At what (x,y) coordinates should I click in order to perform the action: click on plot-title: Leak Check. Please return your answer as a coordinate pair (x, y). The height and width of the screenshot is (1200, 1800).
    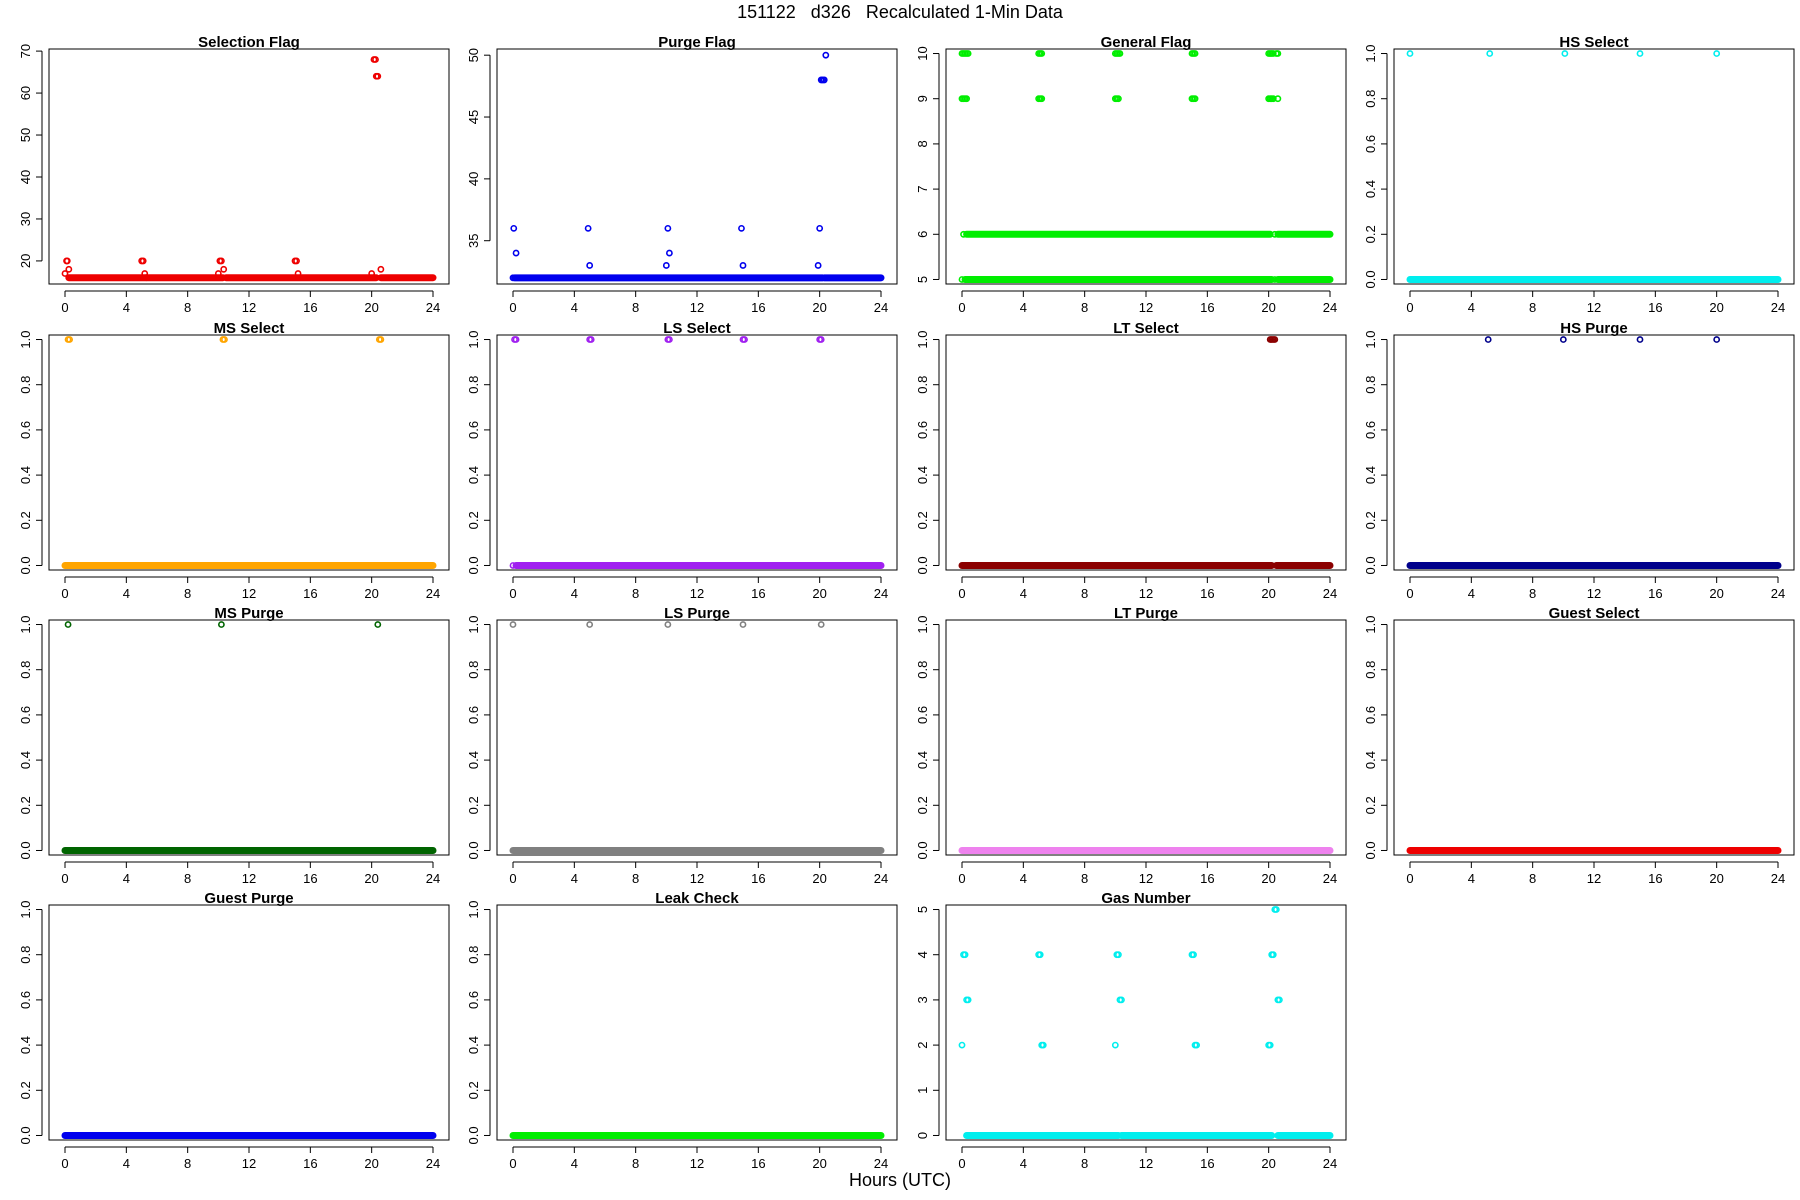
    Looking at the image, I should click on (697, 898).